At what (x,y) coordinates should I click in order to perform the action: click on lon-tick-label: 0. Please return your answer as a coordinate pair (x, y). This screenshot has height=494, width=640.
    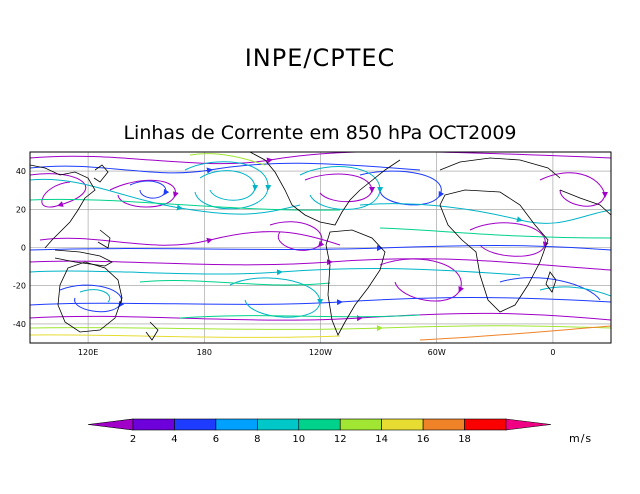
    Looking at the image, I should click on (552, 352).